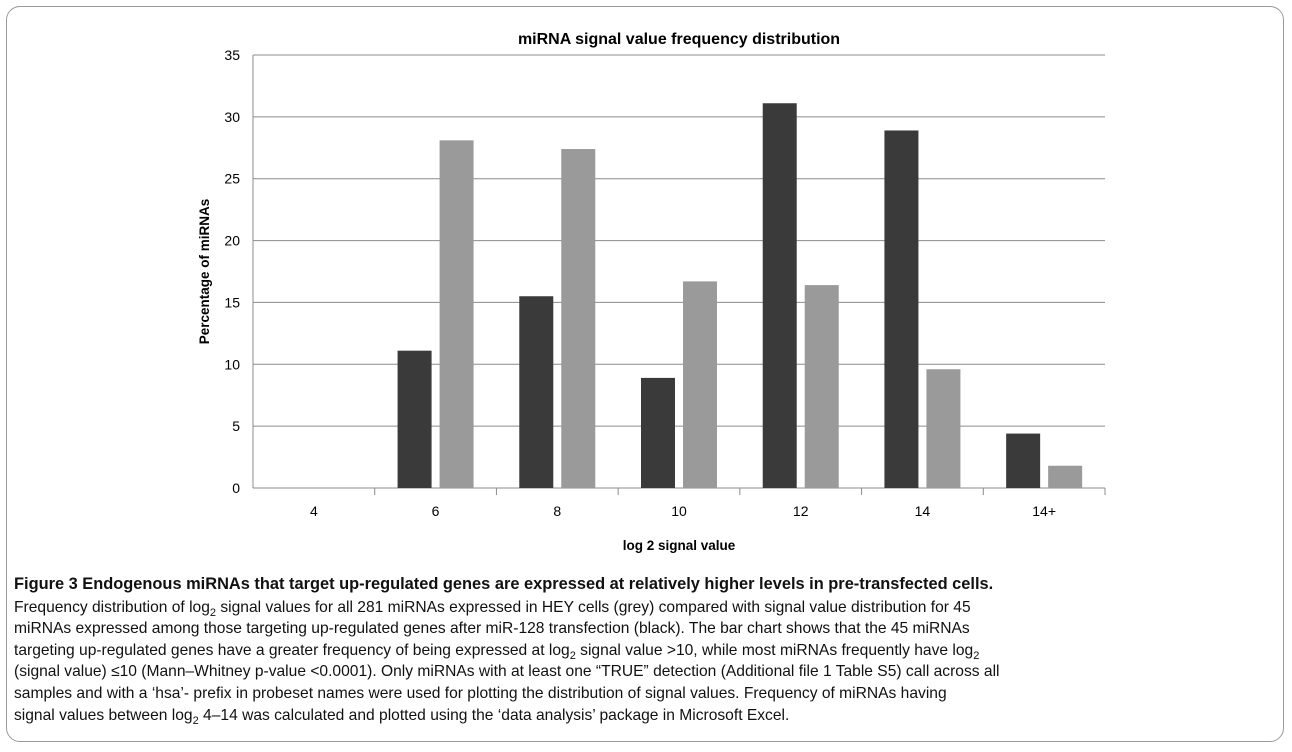  What do you see at coordinates (314, 511) in the screenshot?
I see `x-tick-label: 4` at bounding box center [314, 511].